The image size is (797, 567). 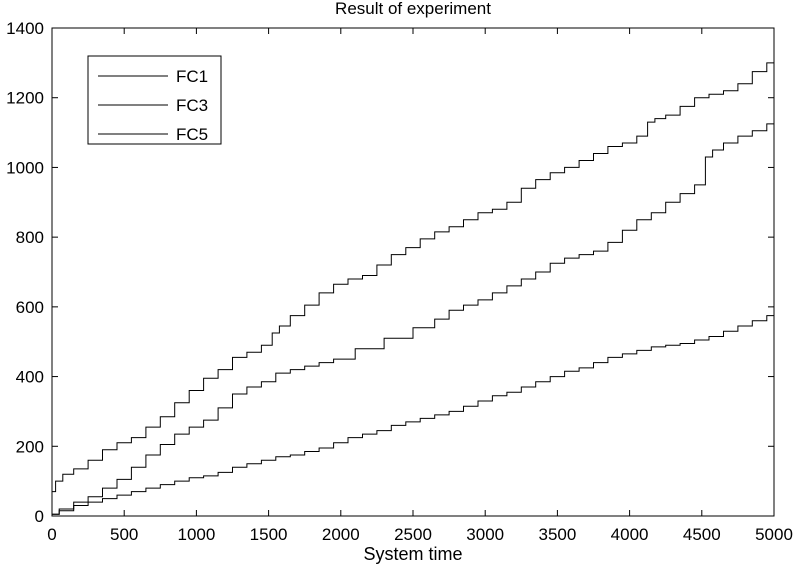 I want to click on x-tick-label: 1000, so click(x=196, y=534).